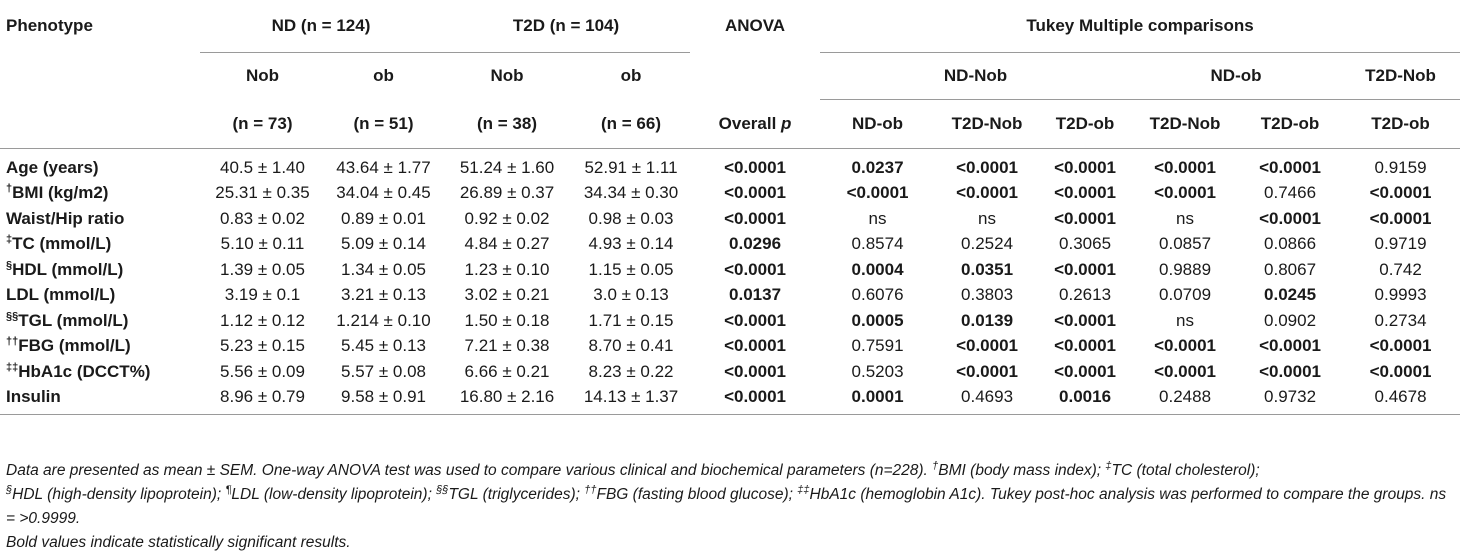 This screenshot has width=1460, height=556. I want to click on phenotype-header: Phenotype, so click(49, 26).